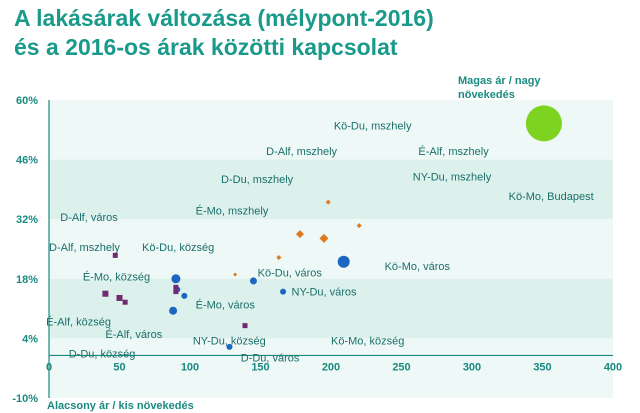  What do you see at coordinates (89, 218) in the screenshot?
I see `point-label: D-Alf, város` at bounding box center [89, 218].